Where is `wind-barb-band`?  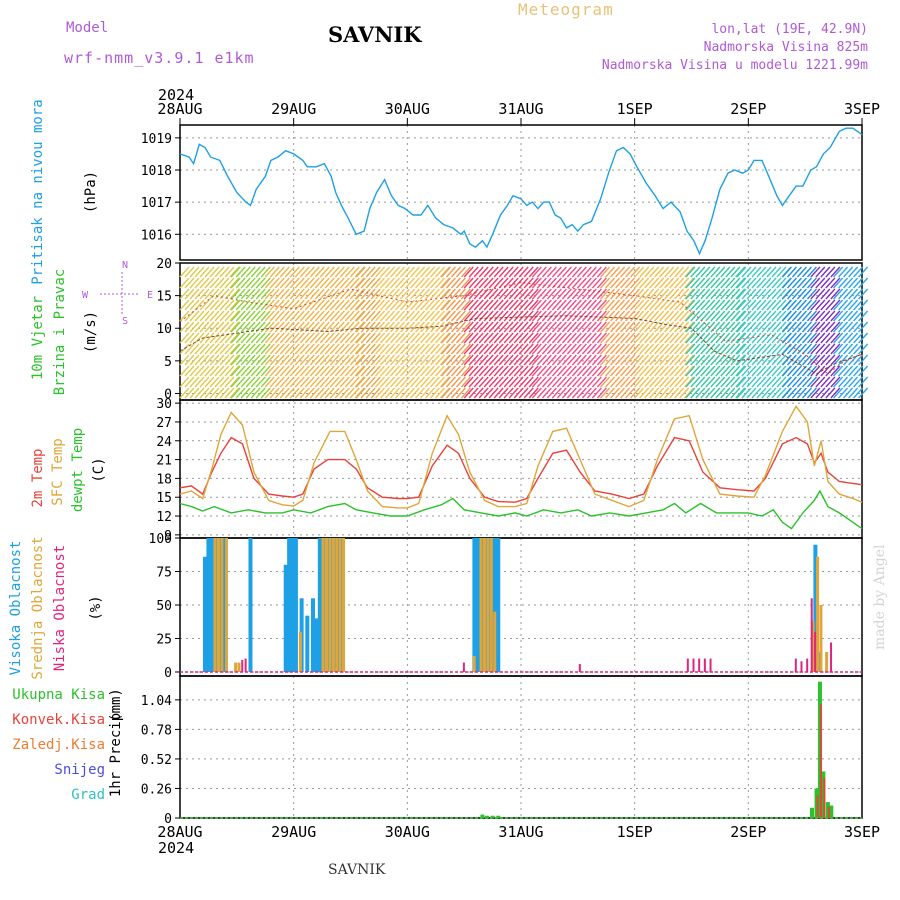
wind-barb-band is located at coordinates (412, 332).